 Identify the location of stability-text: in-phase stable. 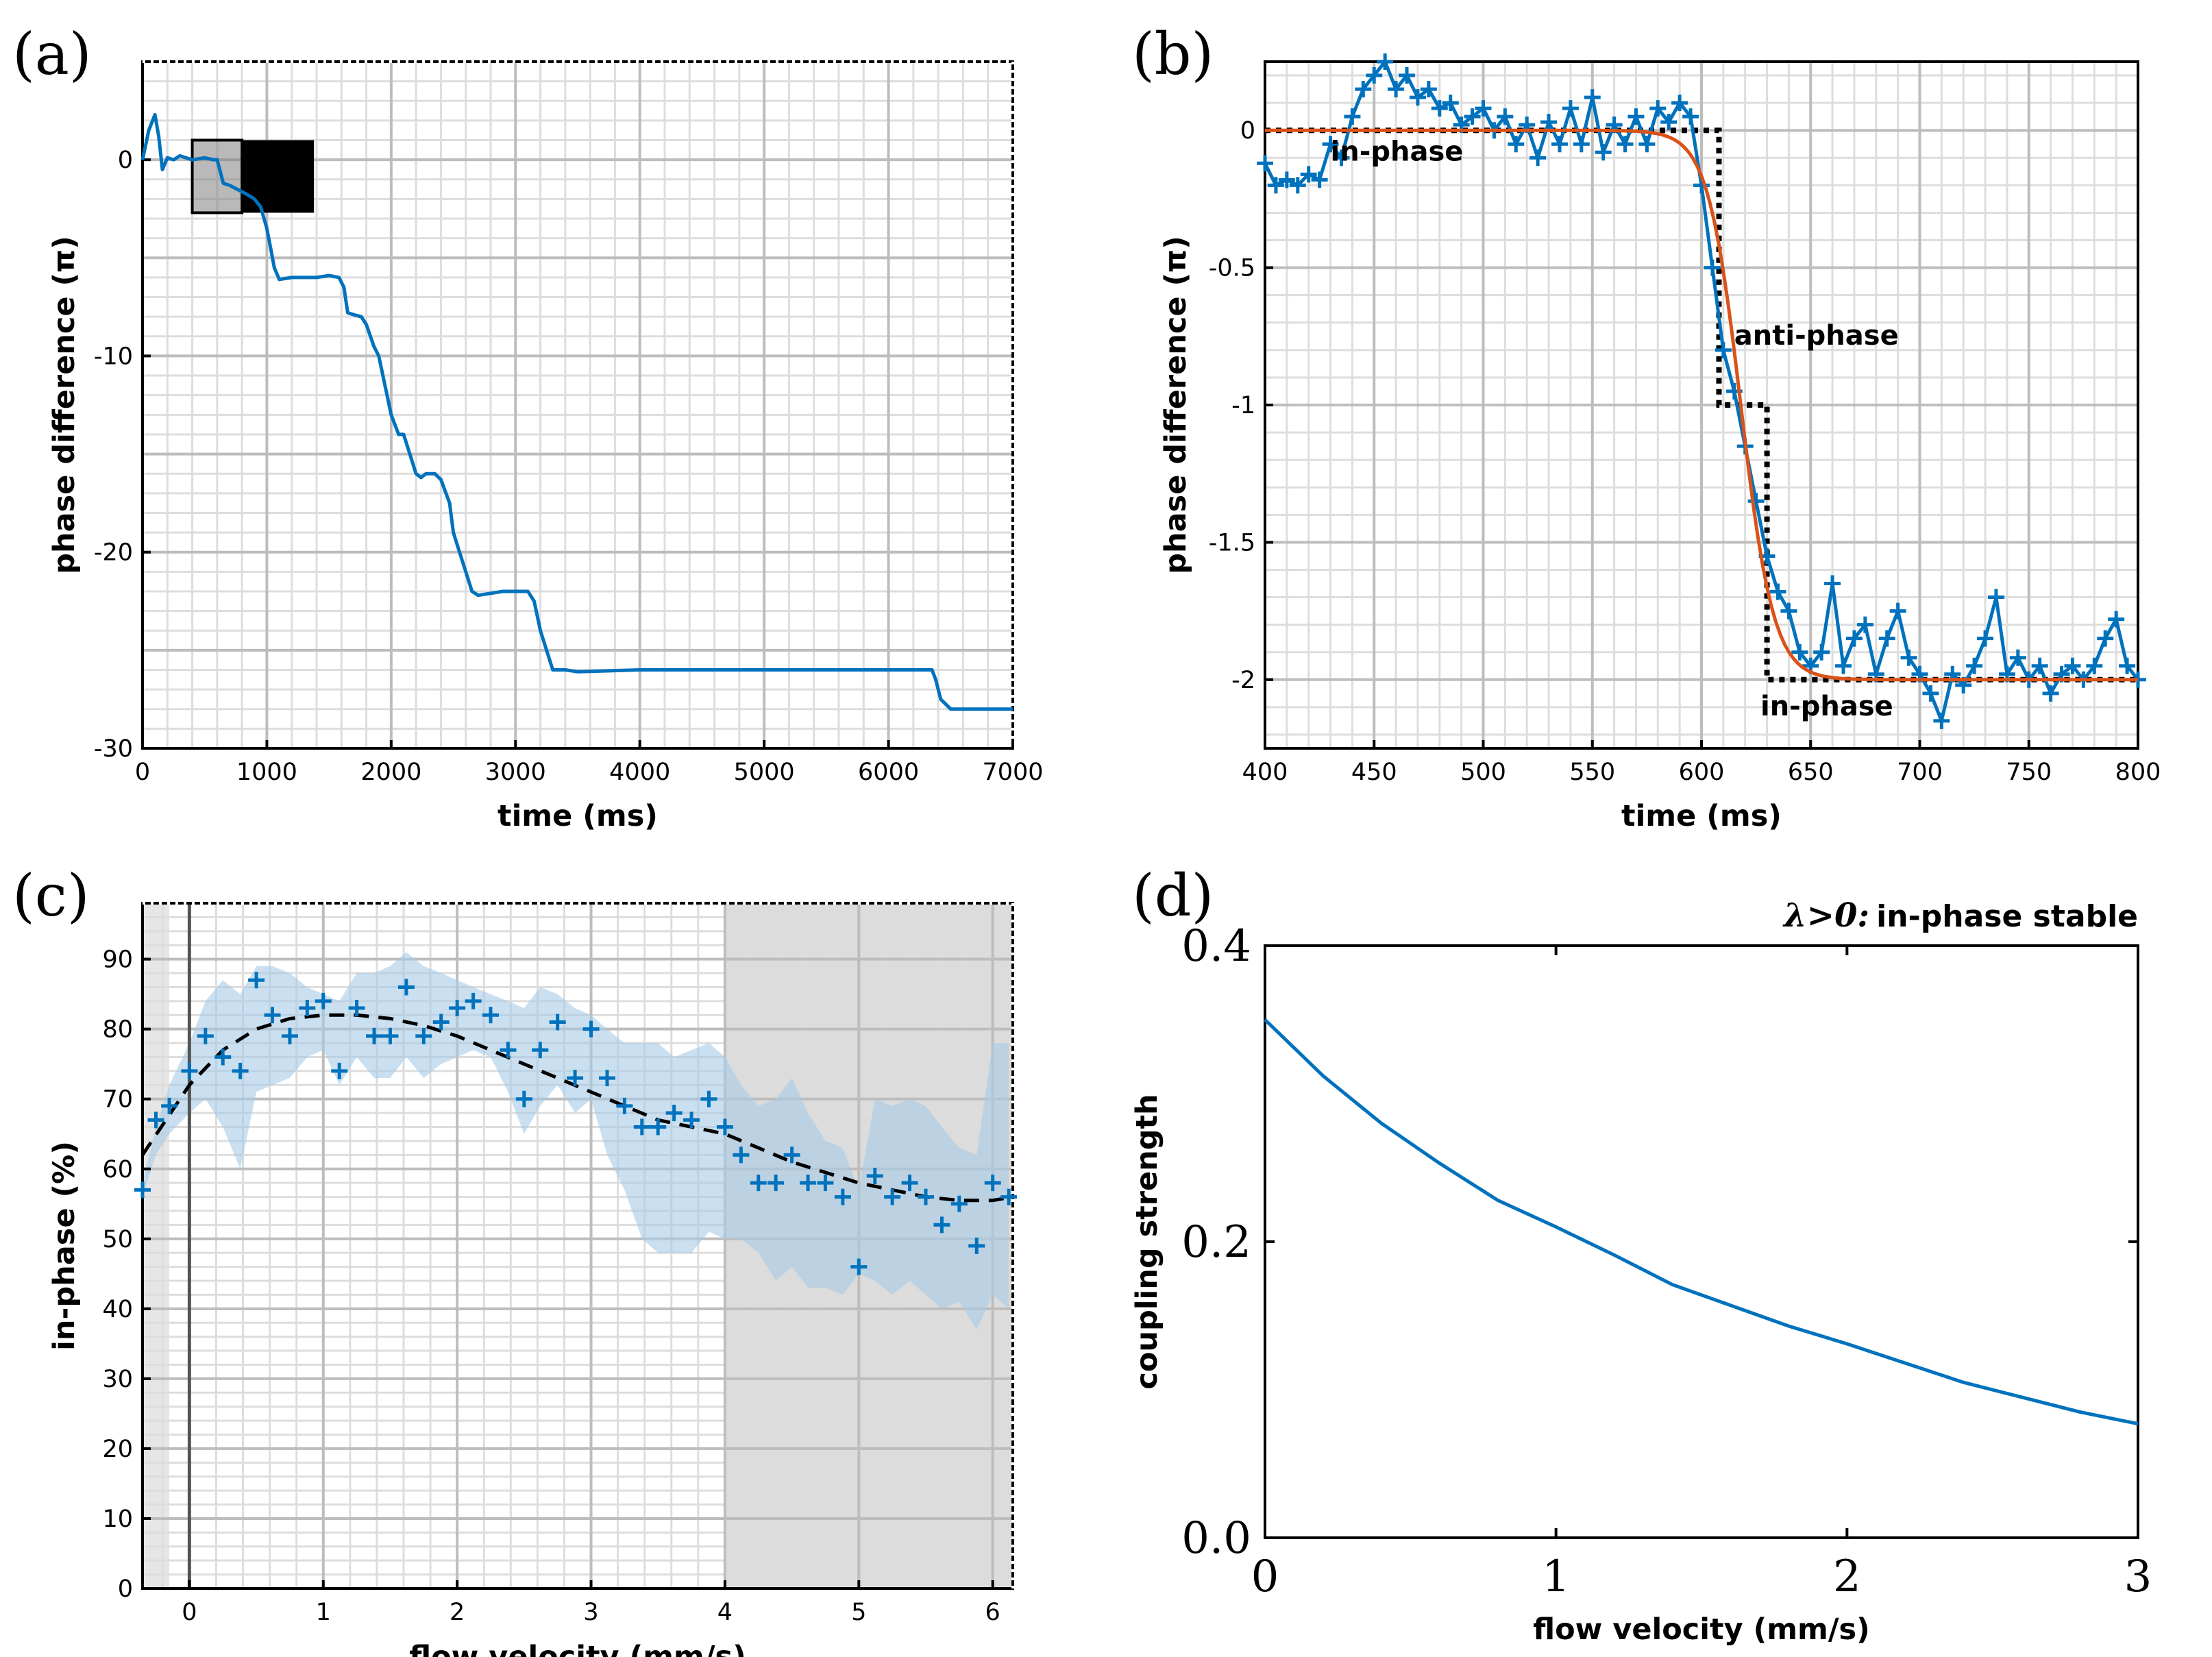
(2007, 916).